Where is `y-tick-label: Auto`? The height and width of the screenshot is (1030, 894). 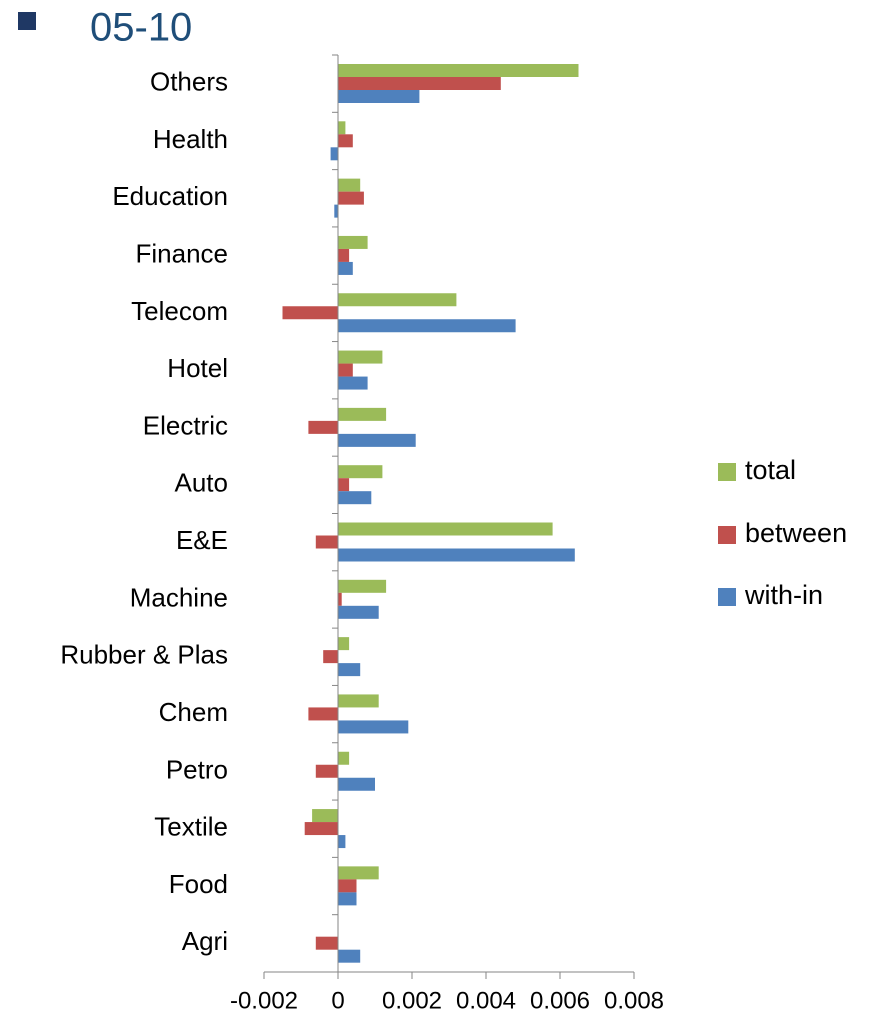 y-tick-label: Auto is located at coordinates (202, 483).